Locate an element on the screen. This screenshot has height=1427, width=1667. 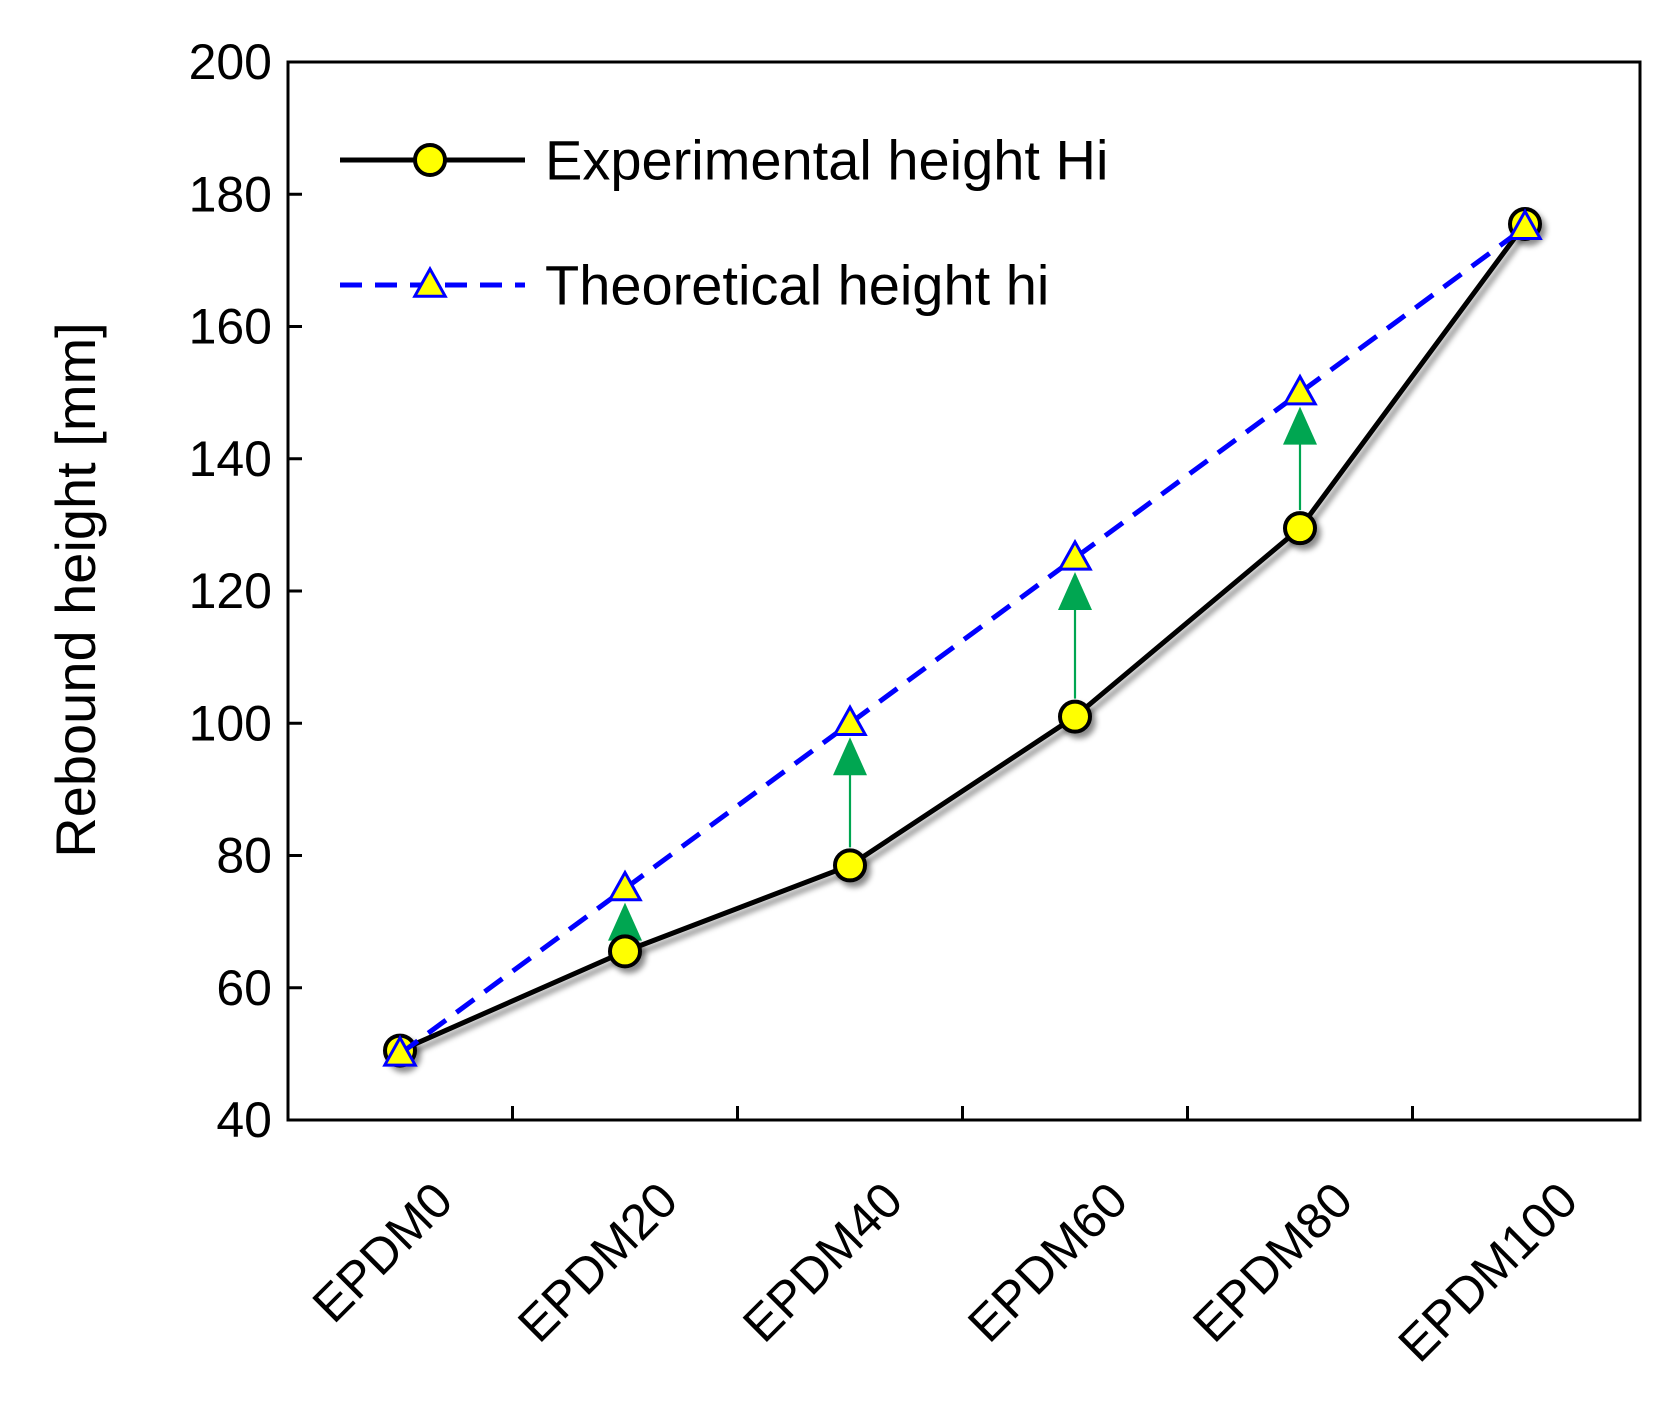
difference-arrow-epdm80 is located at coordinates (1300, 458).